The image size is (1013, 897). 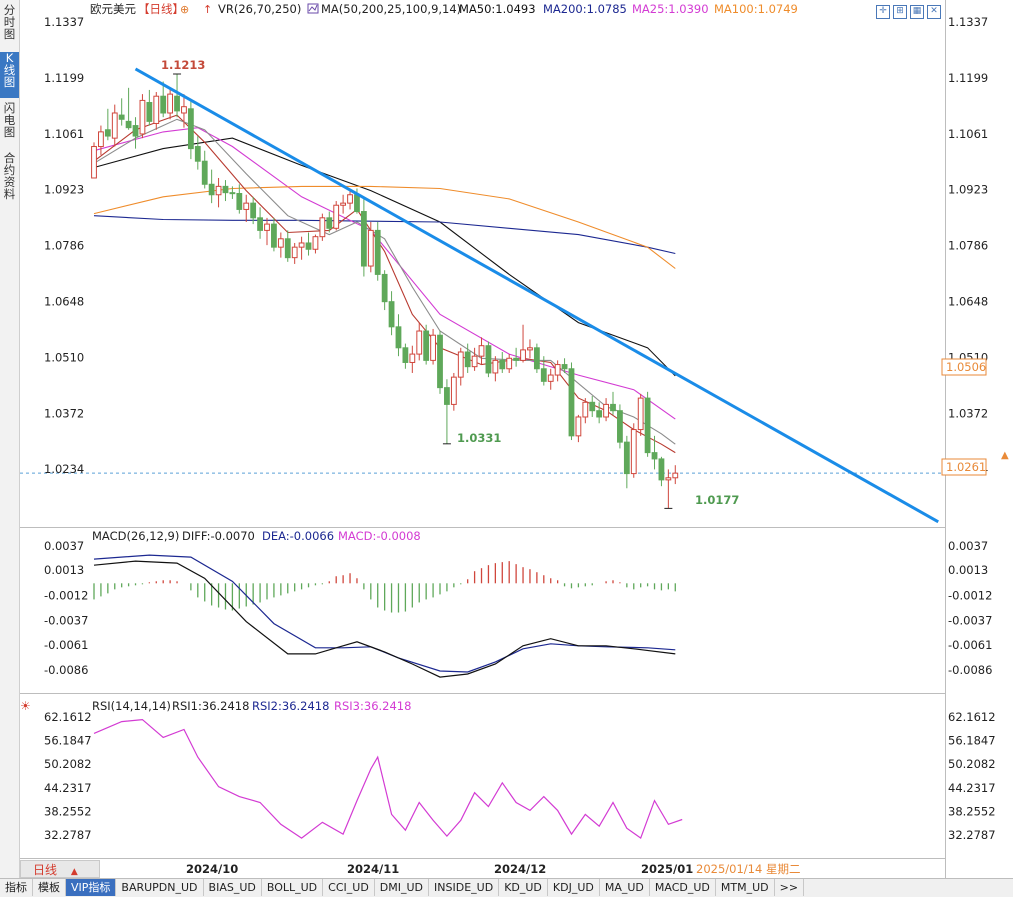 What do you see at coordinates (523, 887) in the screenshot?
I see `indicator-tab: KD_UD` at bounding box center [523, 887].